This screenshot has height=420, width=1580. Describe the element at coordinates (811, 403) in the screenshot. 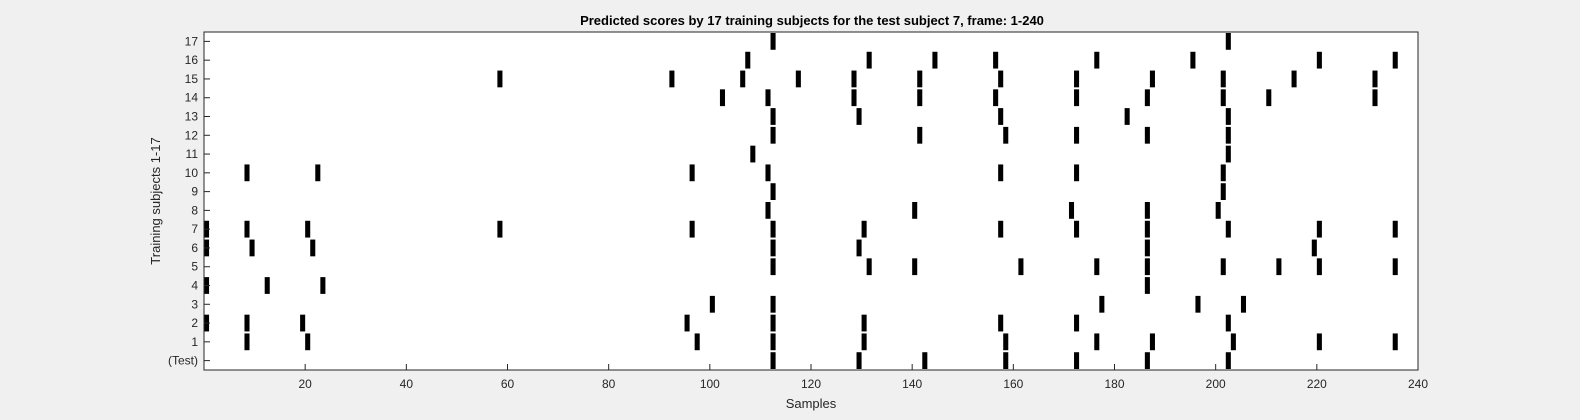

I see `x-axis-label: Samples` at that location.